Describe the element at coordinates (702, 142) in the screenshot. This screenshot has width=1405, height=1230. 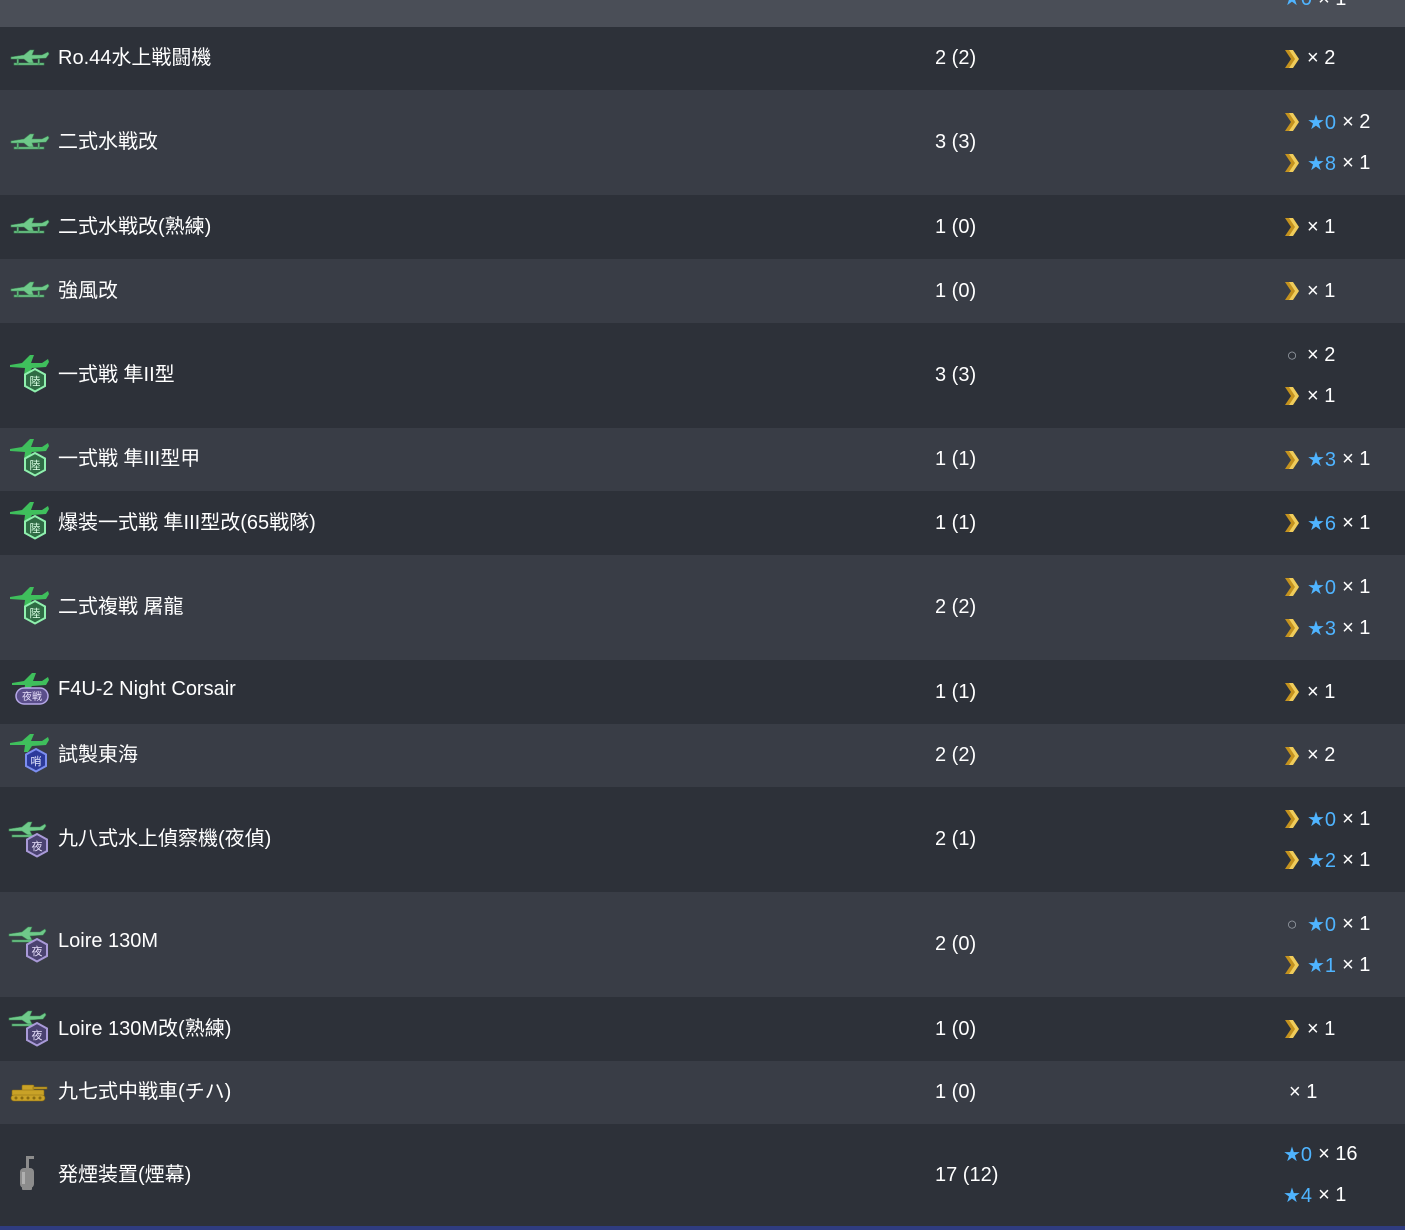
I see `table-row: 二式水戦改 3 (3) ★0 × 2 ★8 × 1` at that location.